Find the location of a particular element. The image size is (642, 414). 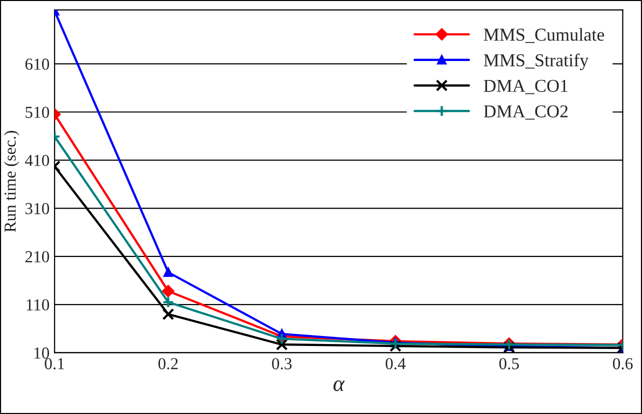

x-tick-label: 0.4 is located at coordinates (396, 364).